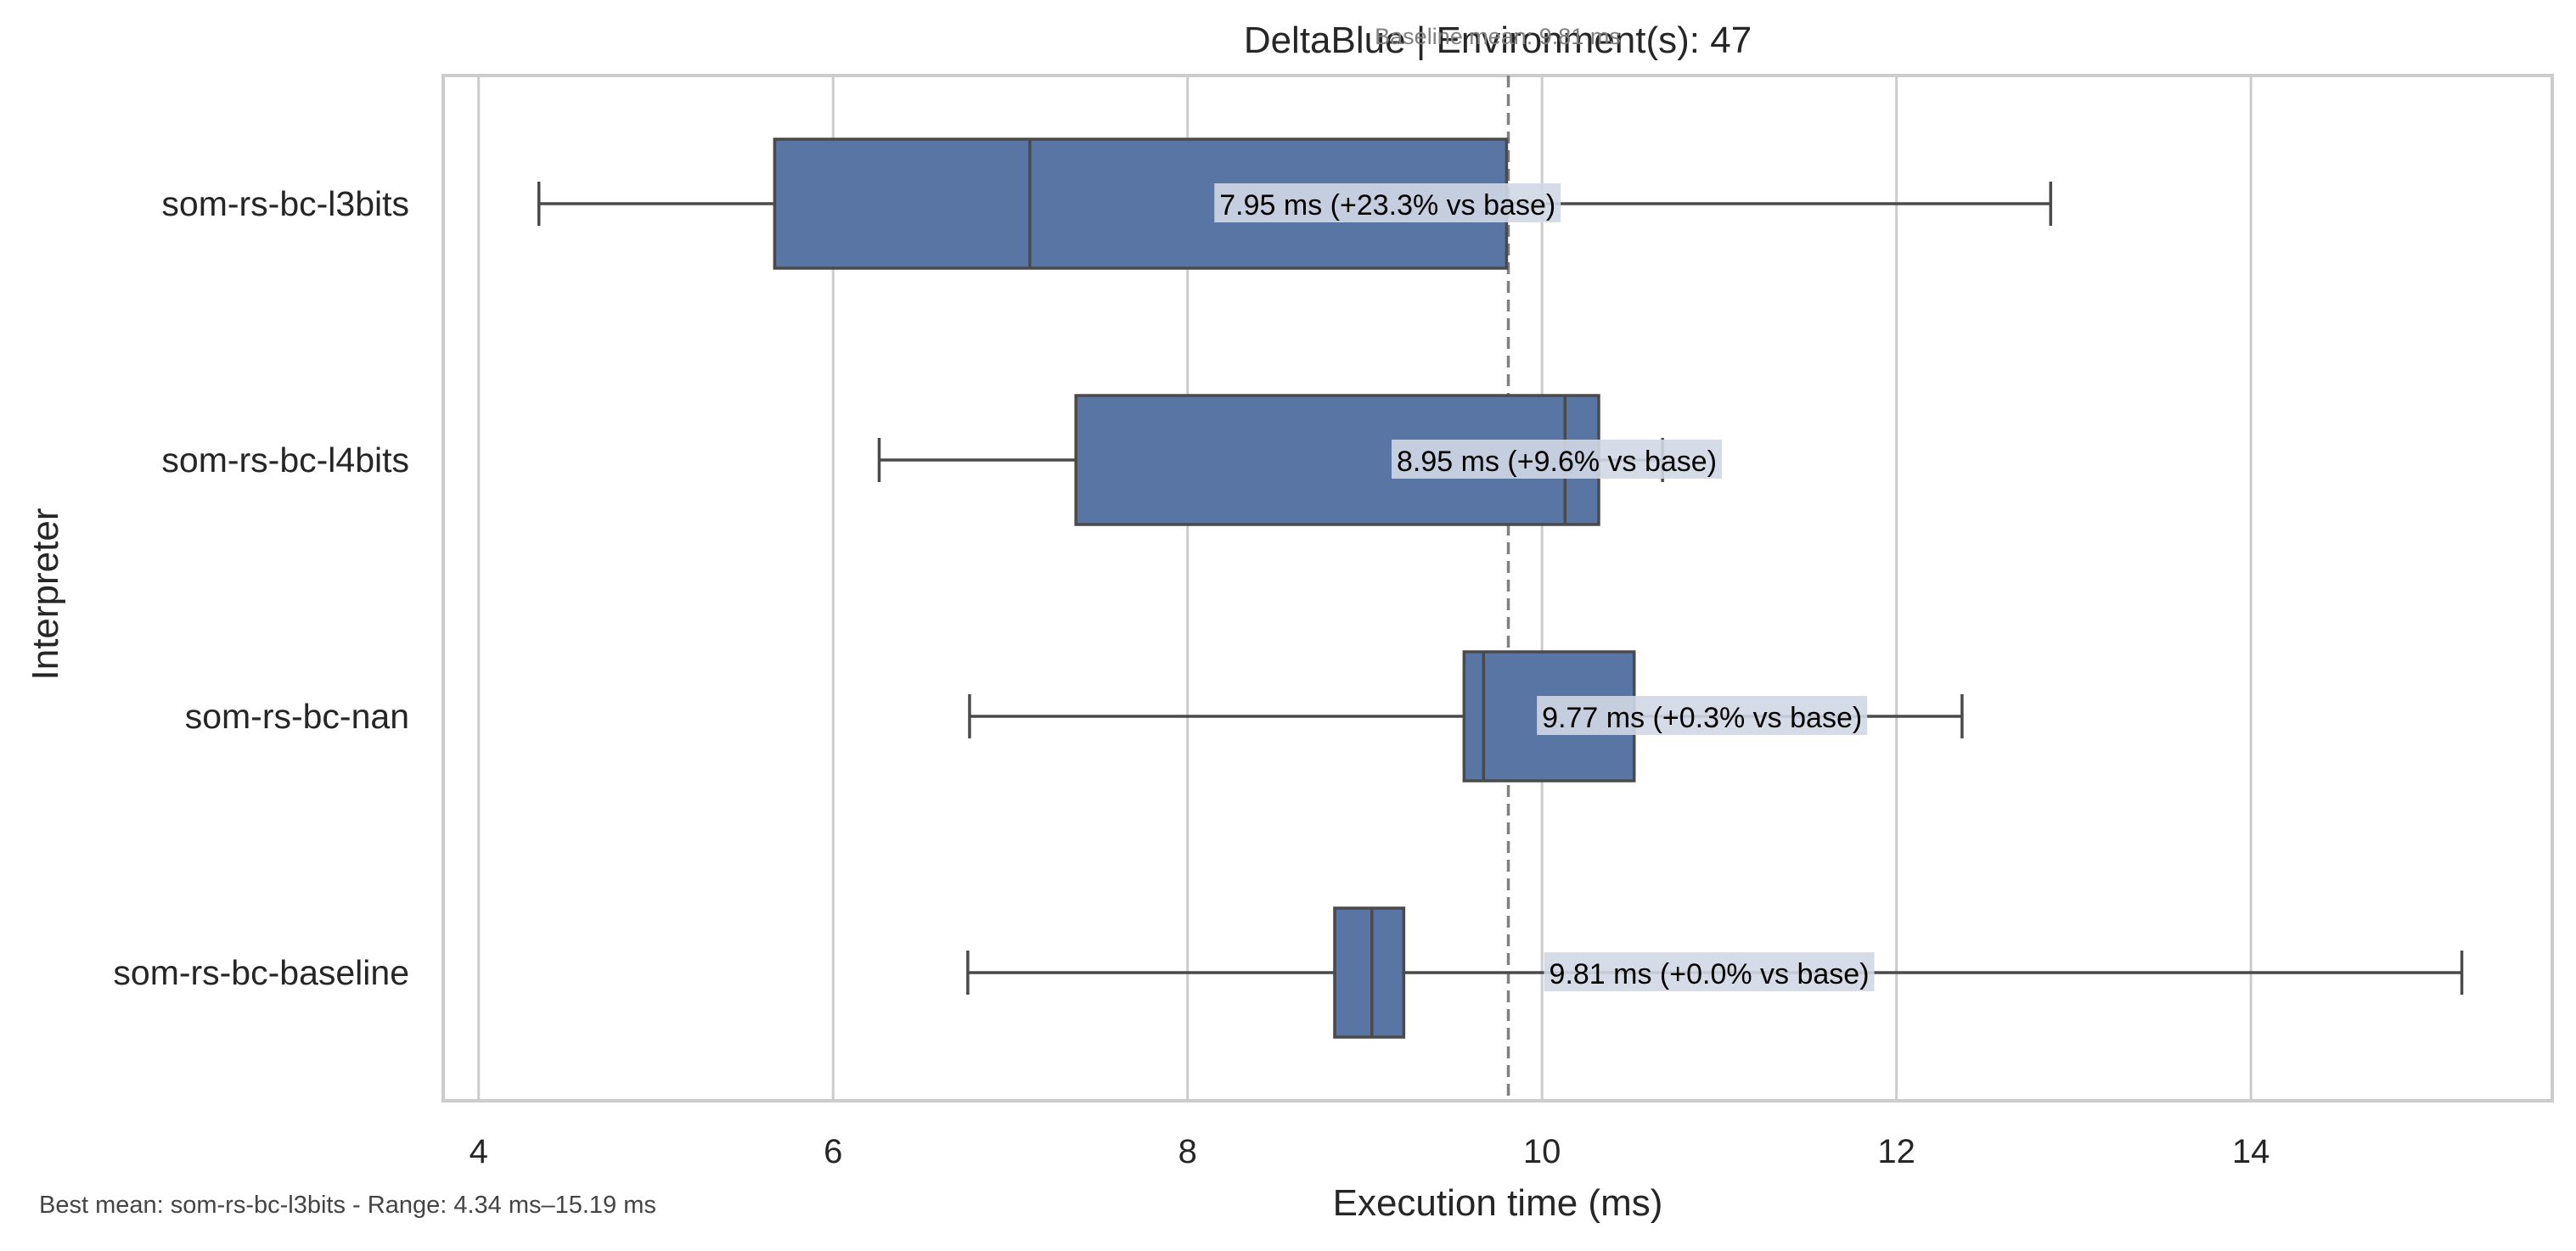 The width and height of the screenshot is (2576, 1251). What do you see at coordinates (1896, 1151) in the screenshot?
I see `x-tick-label: 12` at bounding box center [1896, 1151].